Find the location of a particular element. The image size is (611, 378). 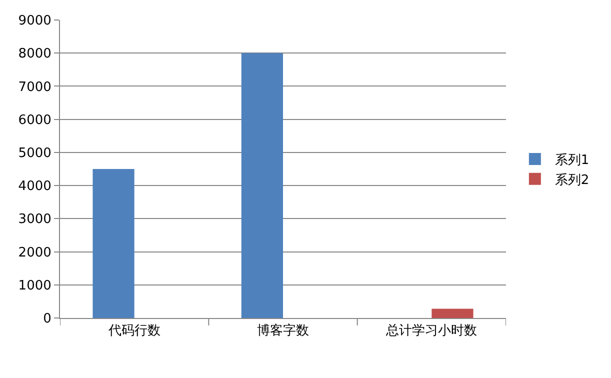

y-tick-label: 4000 is located at coordinates (35, 186).